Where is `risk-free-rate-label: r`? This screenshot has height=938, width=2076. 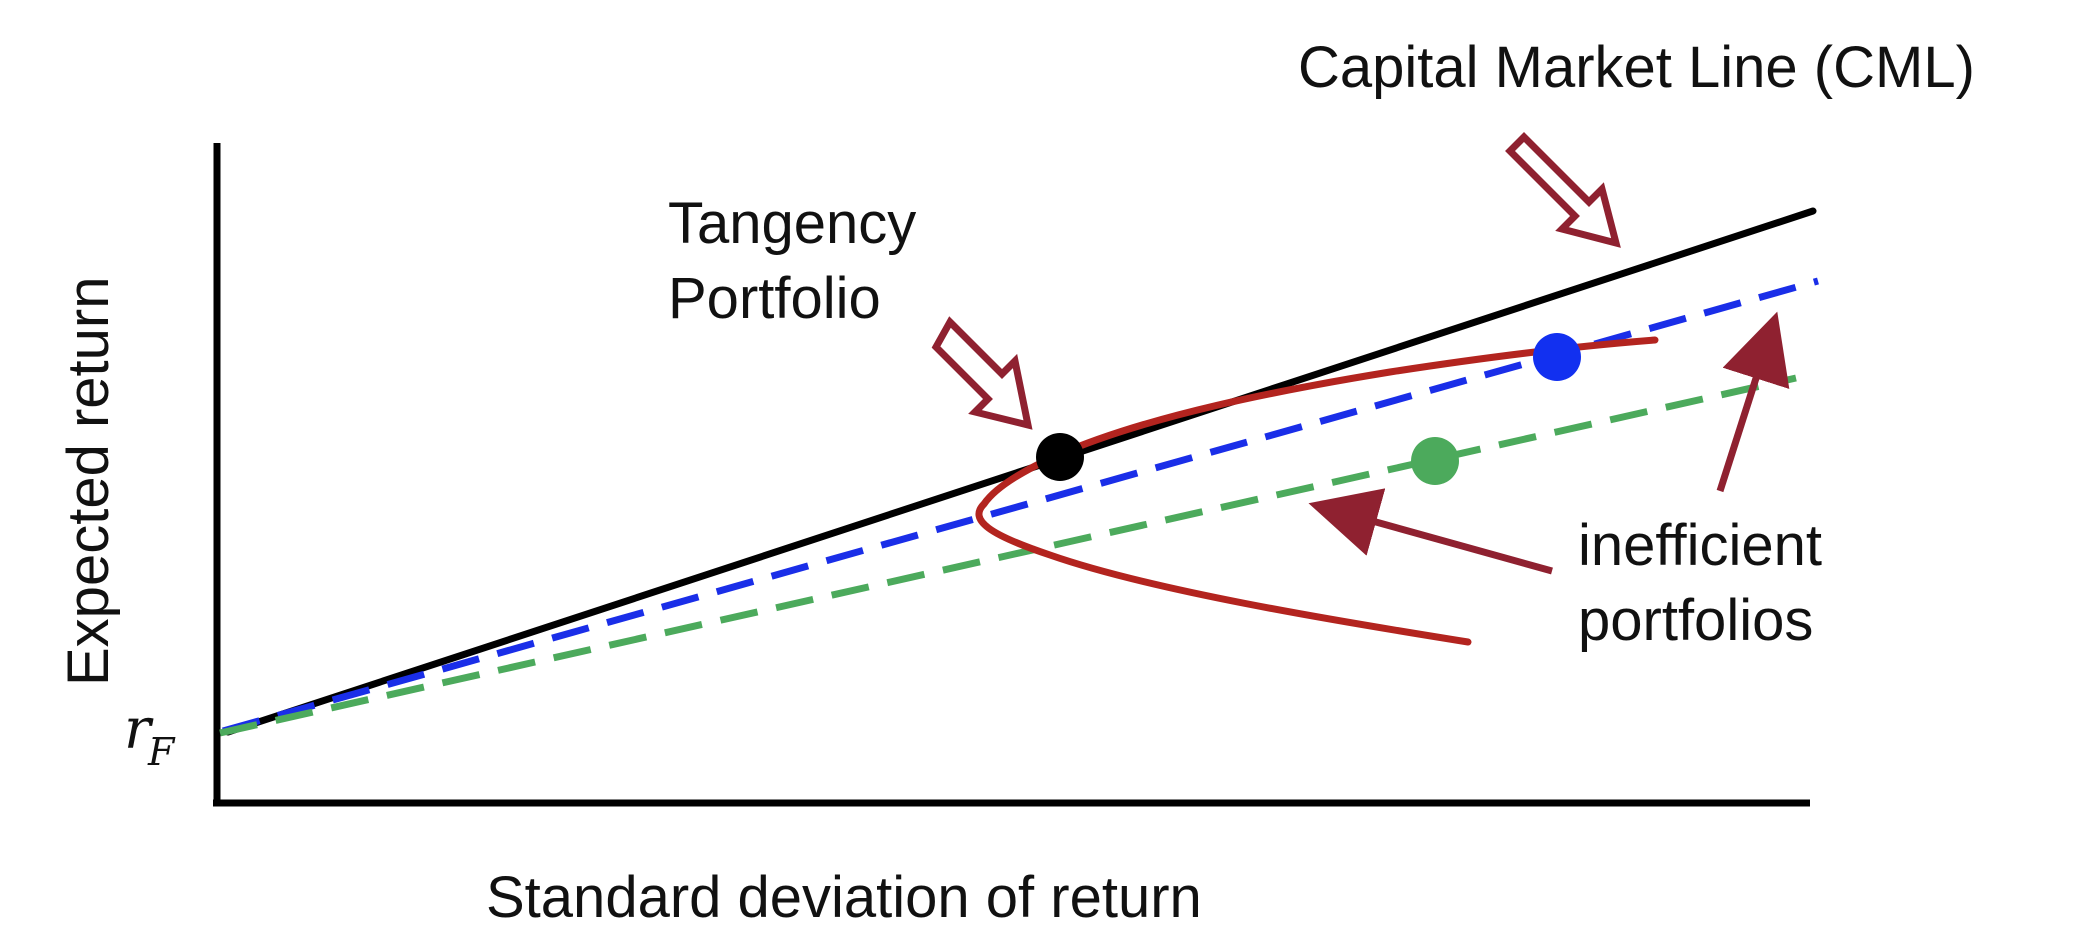 risk-free-rate-label: r is located at coordinates (139, 729).